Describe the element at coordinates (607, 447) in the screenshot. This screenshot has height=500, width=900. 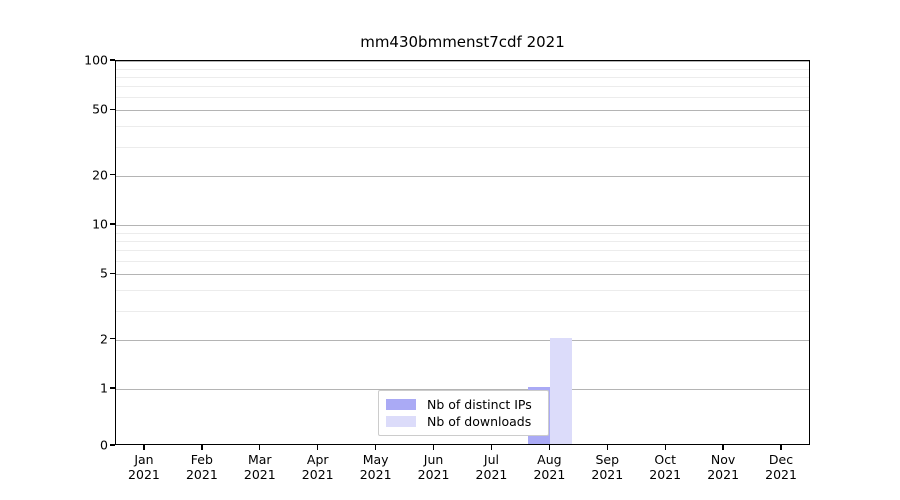
I see `x-axis-tick-mark-sep` at that location.